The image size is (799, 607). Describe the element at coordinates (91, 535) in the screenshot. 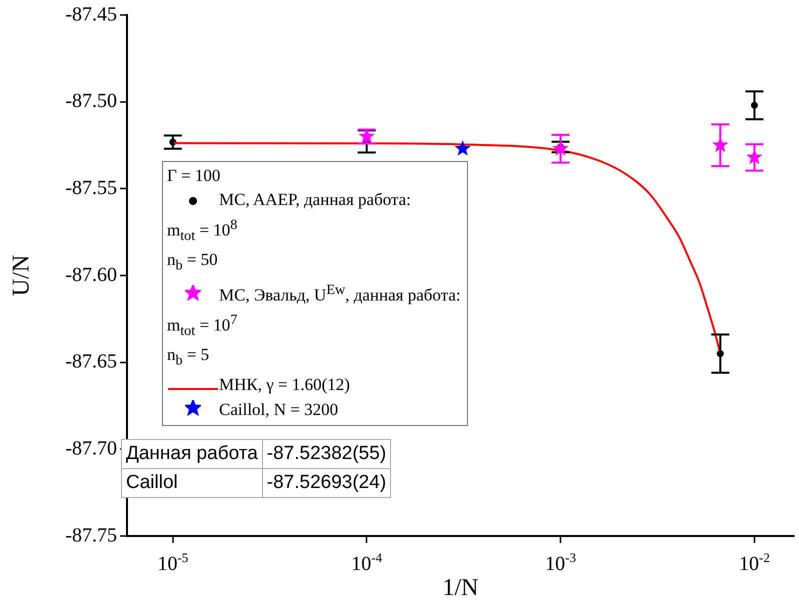

I see `y-tick-label: -87.75` at that location.